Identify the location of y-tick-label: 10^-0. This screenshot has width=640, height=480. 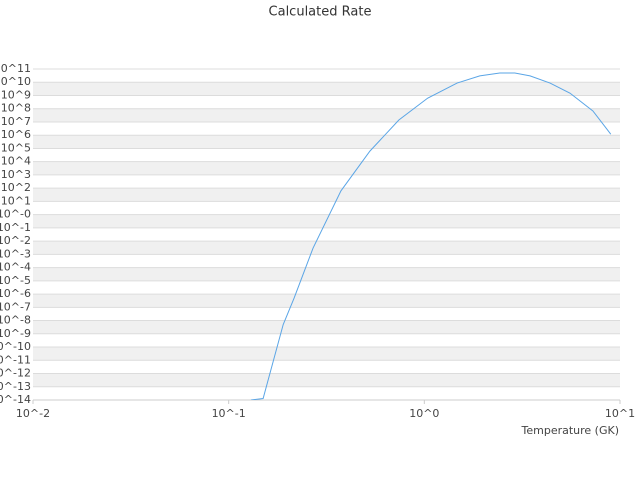
(15, 214).